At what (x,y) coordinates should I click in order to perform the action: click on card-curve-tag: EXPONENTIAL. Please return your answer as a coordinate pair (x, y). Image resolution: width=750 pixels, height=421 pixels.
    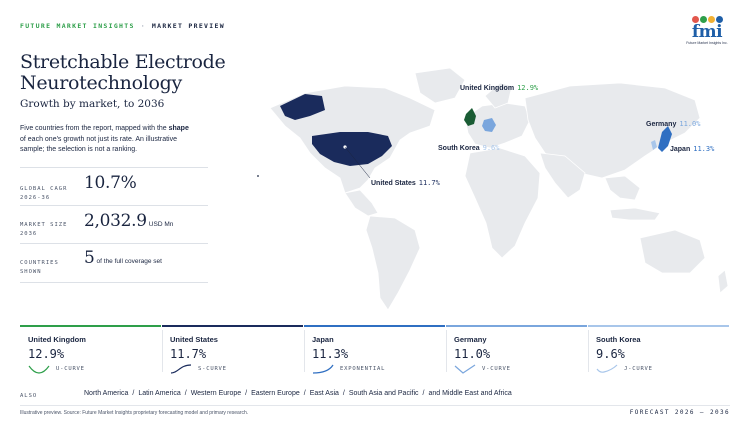
    Looking at the image, I should click on (363, 369).